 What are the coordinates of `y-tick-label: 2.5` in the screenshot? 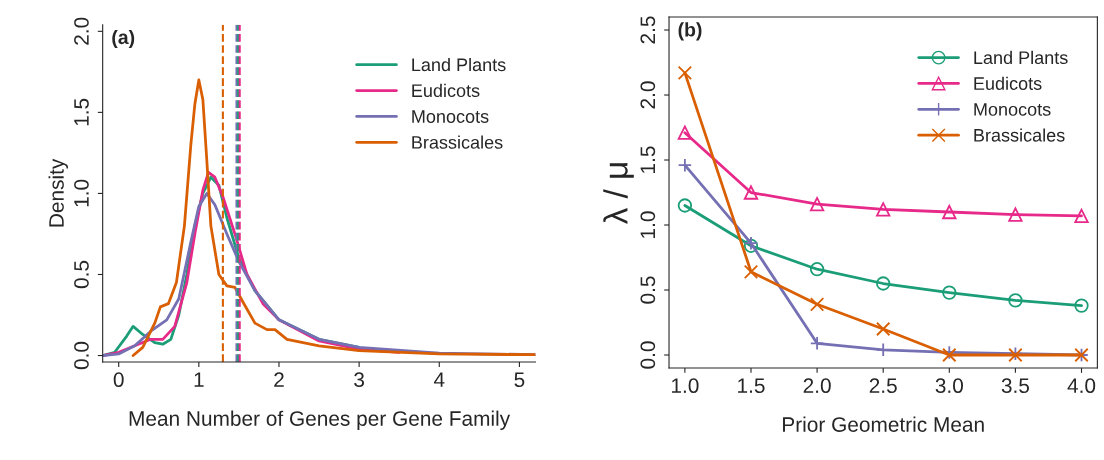 It's located at (648, 30).